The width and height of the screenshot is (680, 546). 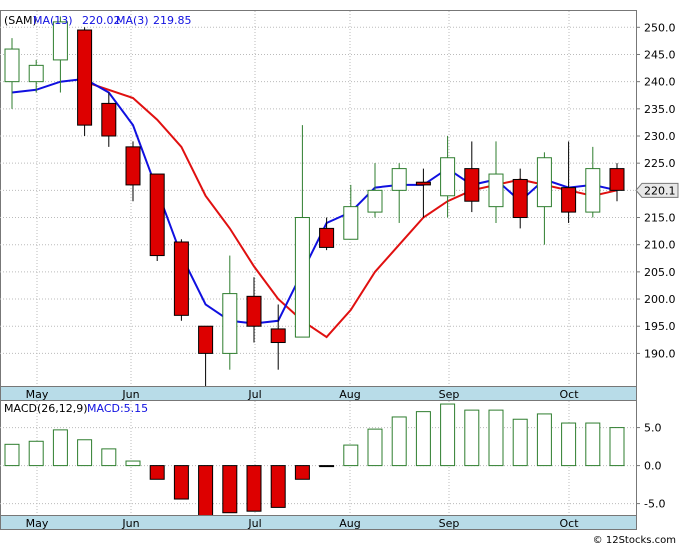 I want to click on price-y-tick-label: 235.0, so click(x=660, y=109).